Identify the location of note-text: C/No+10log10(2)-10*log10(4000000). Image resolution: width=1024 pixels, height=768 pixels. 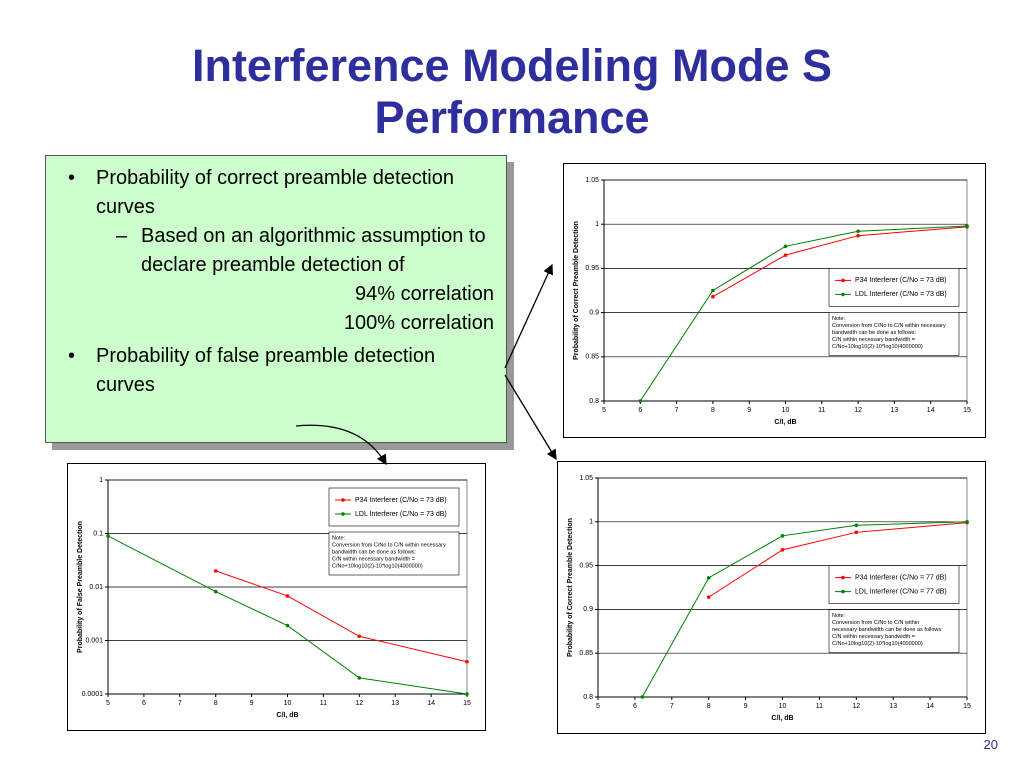
(877, 644).